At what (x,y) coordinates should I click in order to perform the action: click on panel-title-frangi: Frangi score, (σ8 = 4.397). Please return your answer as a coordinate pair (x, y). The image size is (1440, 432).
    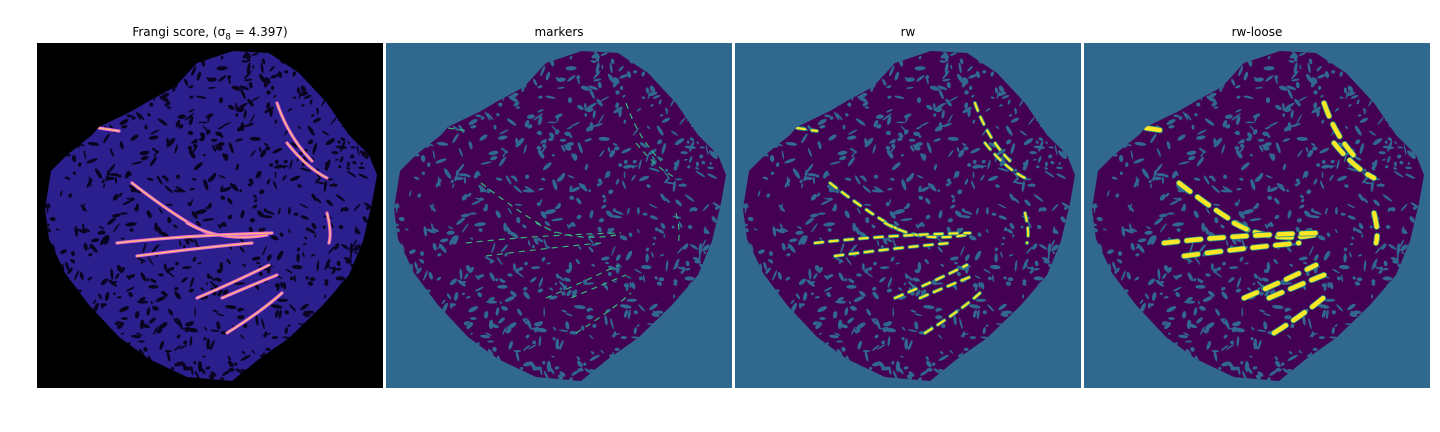
    Looking at the image, I should click on (210, 35).